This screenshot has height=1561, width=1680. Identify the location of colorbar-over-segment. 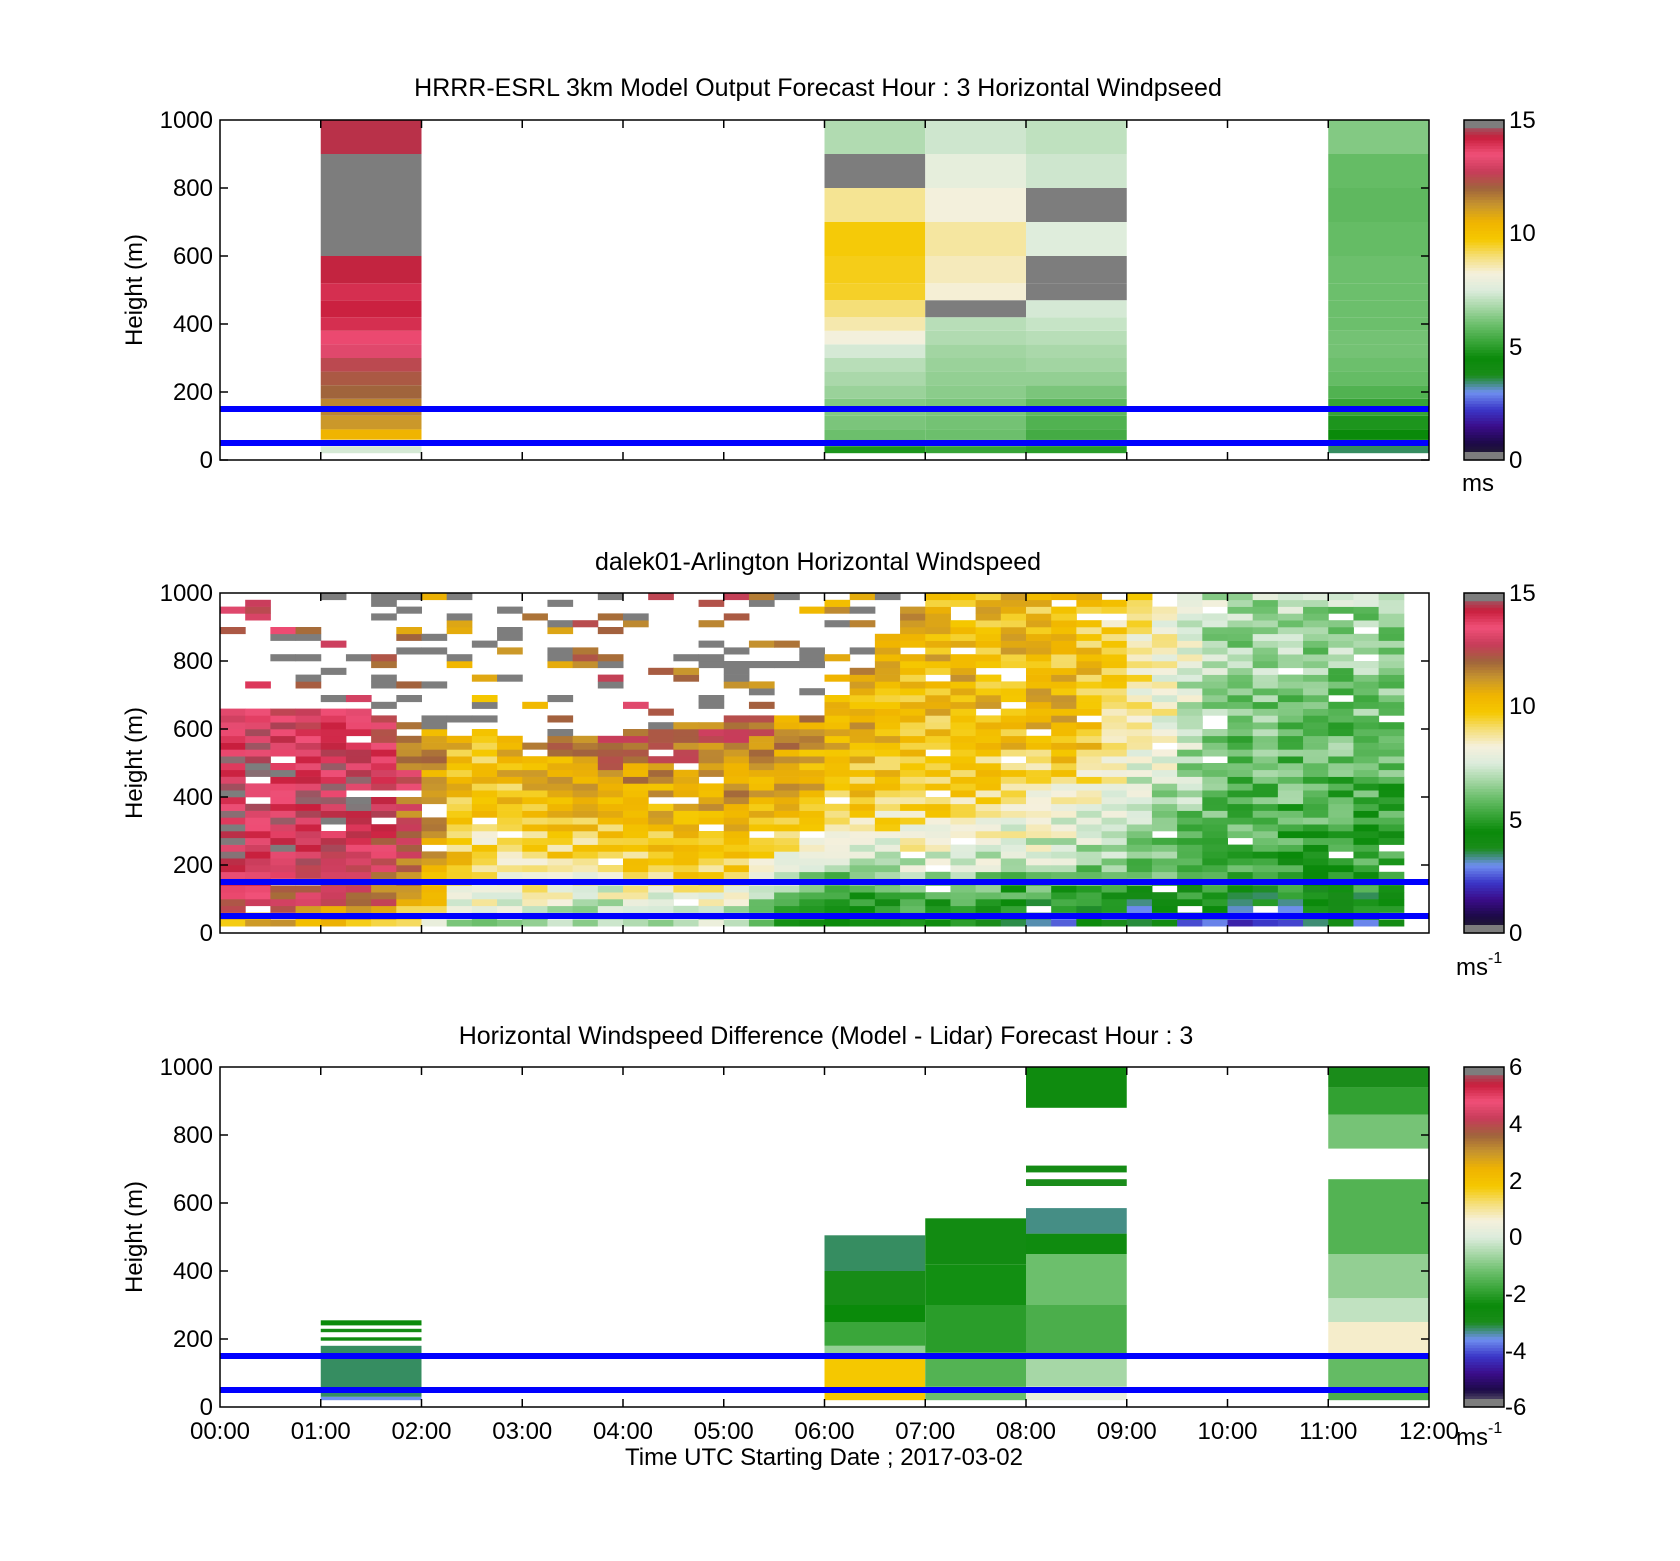
(1484, 1071).